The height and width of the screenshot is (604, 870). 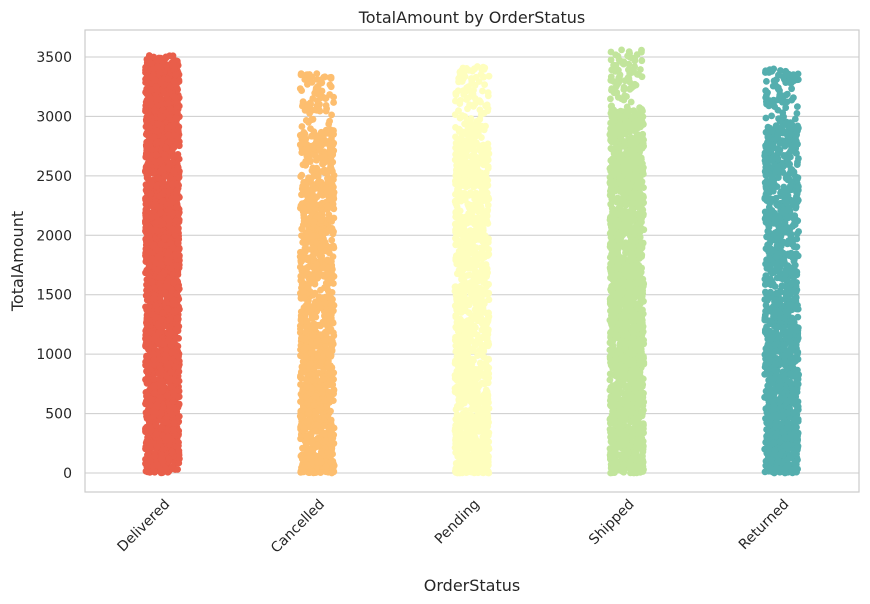 I want to click on y-tick-label: 3500, so click(x=54, y=58).